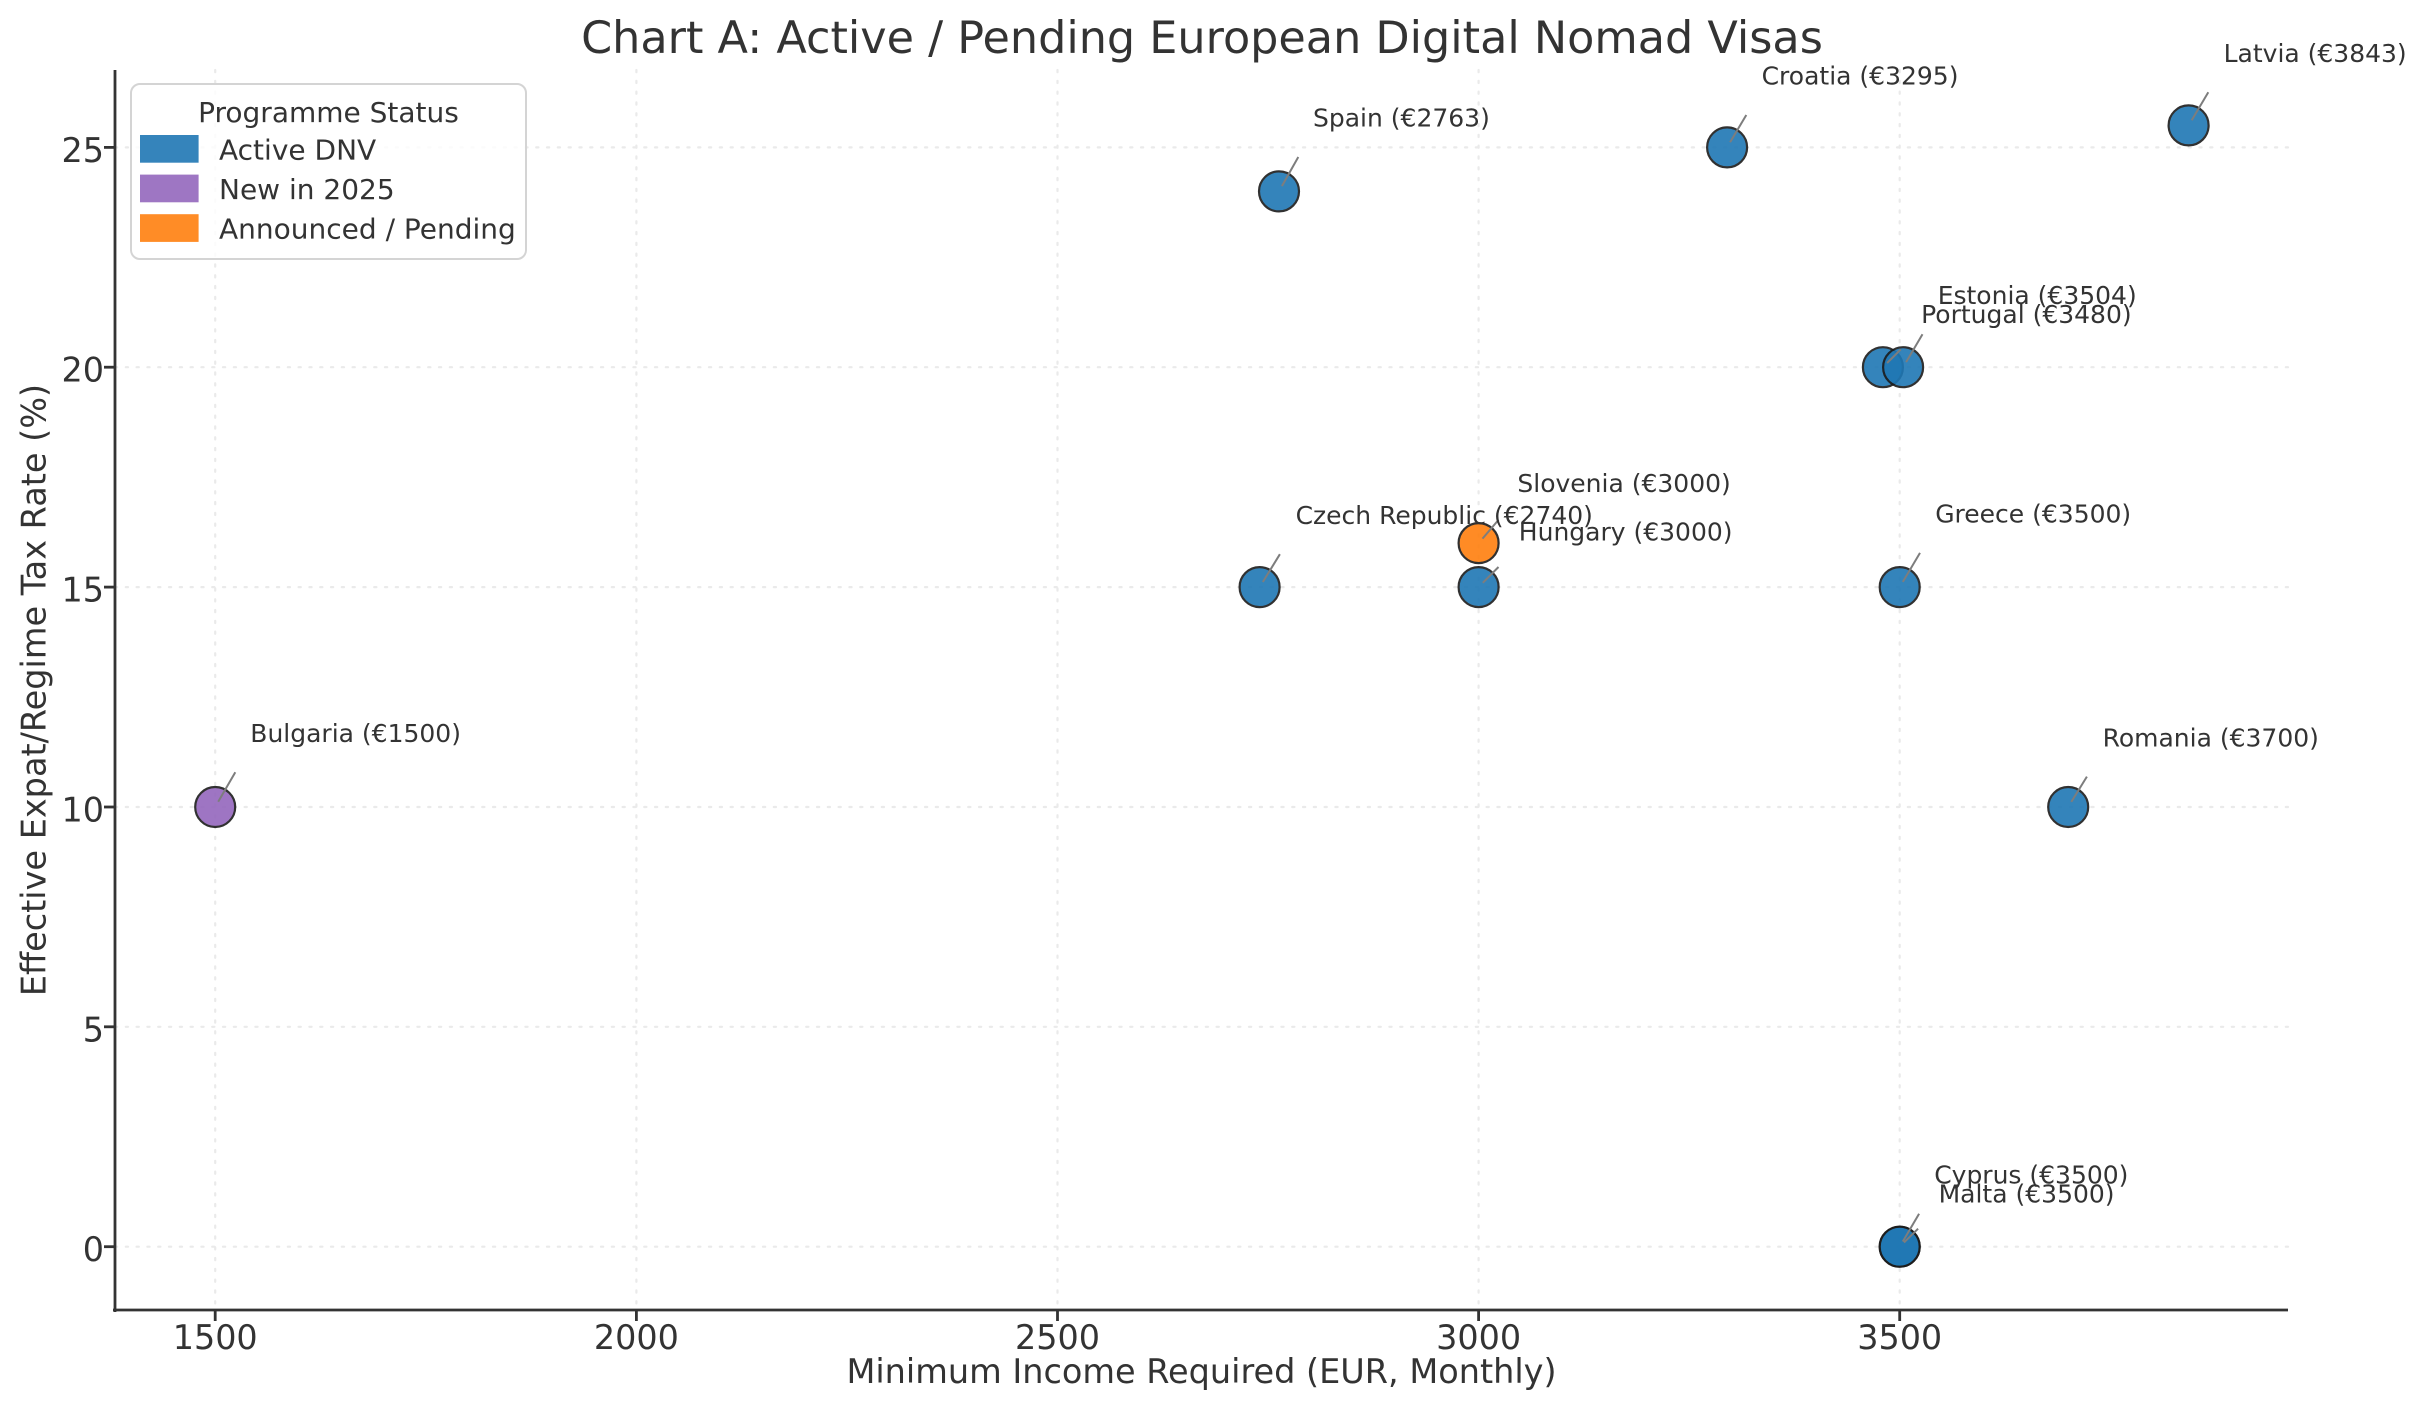 This screenshot has height=1409, width=2424. I want to click on y-tick-label-20: 20, so click(83, 370).